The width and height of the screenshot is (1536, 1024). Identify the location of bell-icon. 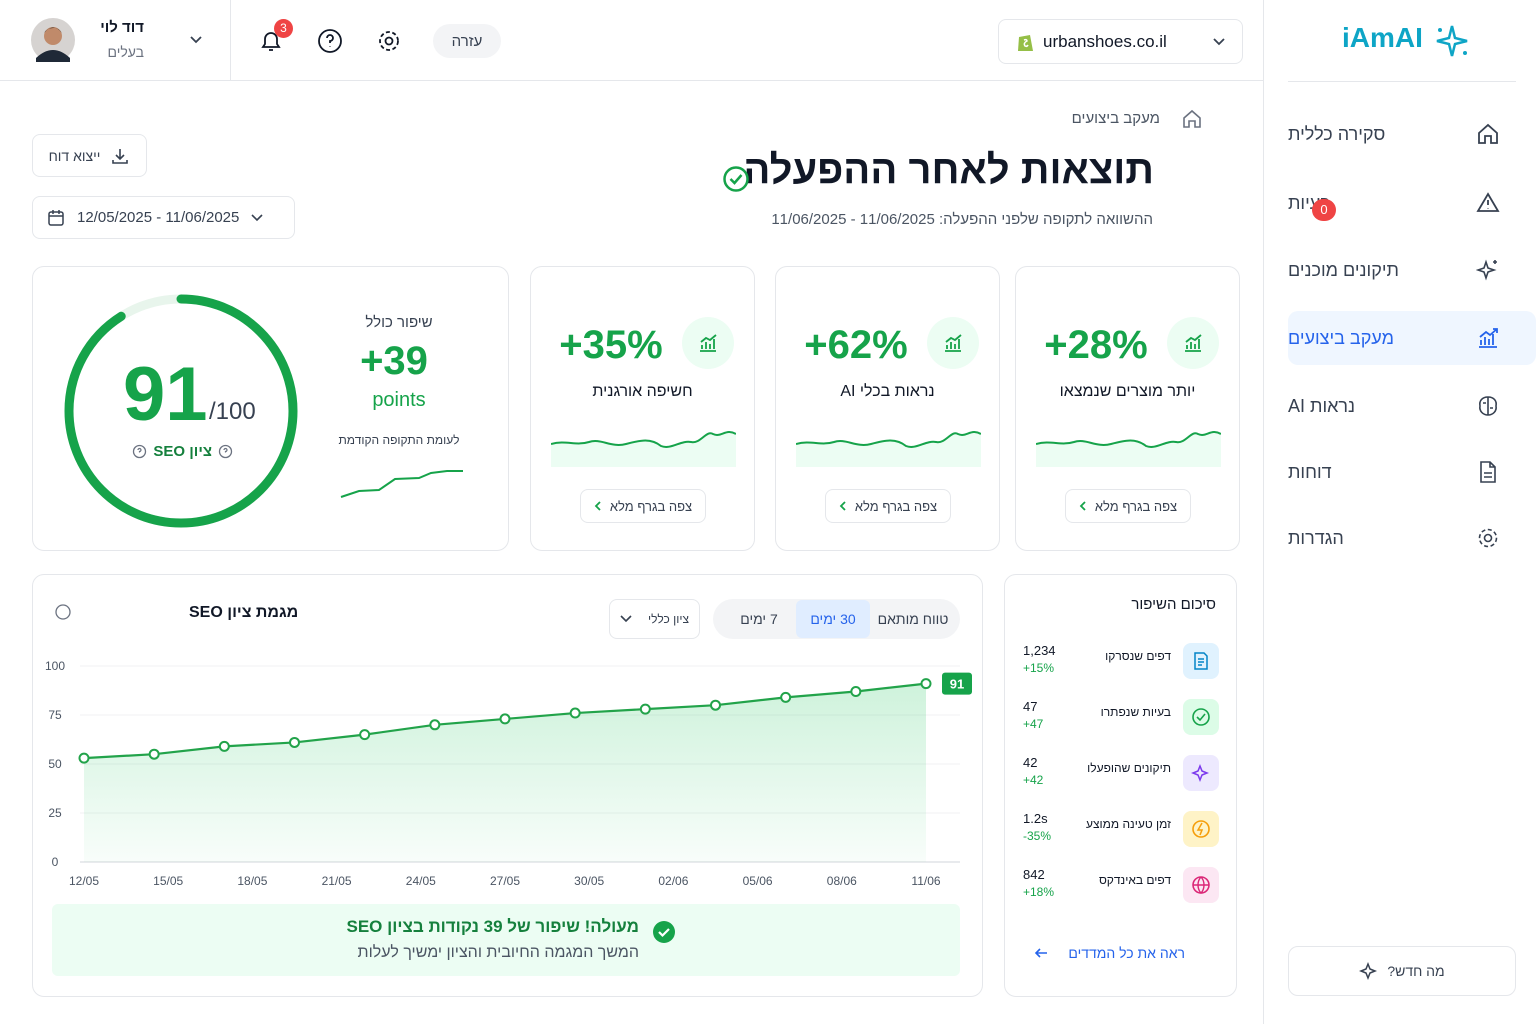
(271, 41).